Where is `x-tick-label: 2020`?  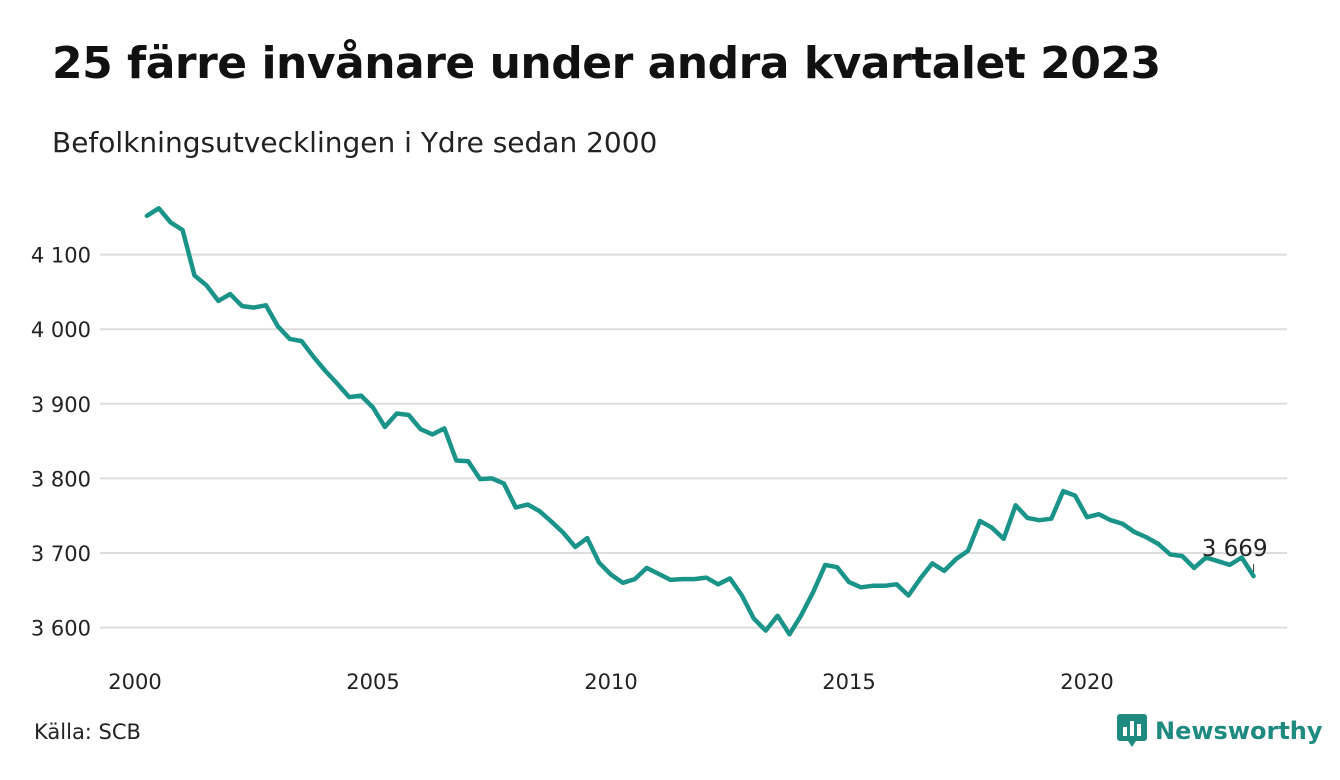 x-tick-label: 2020 is located at coordinates (1086, 682).